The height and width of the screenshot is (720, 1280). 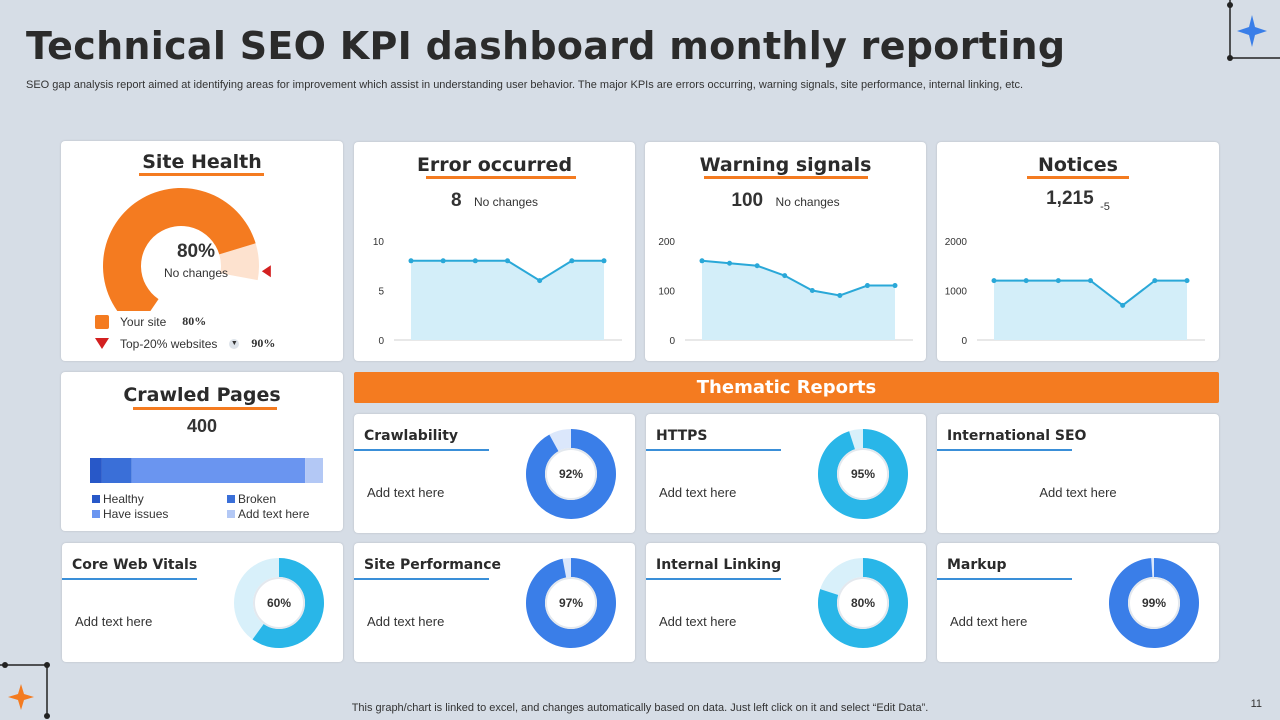 I want to click on thematic-title: Crawlability, so click(x=411, y=436).